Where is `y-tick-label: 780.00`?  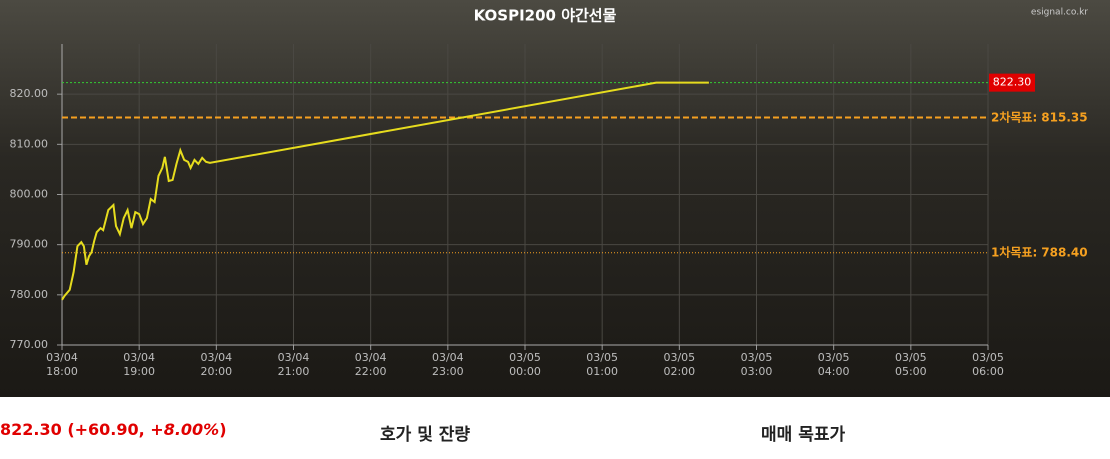
y-tick-label: 780.00 is located at coordinates (29, 294).